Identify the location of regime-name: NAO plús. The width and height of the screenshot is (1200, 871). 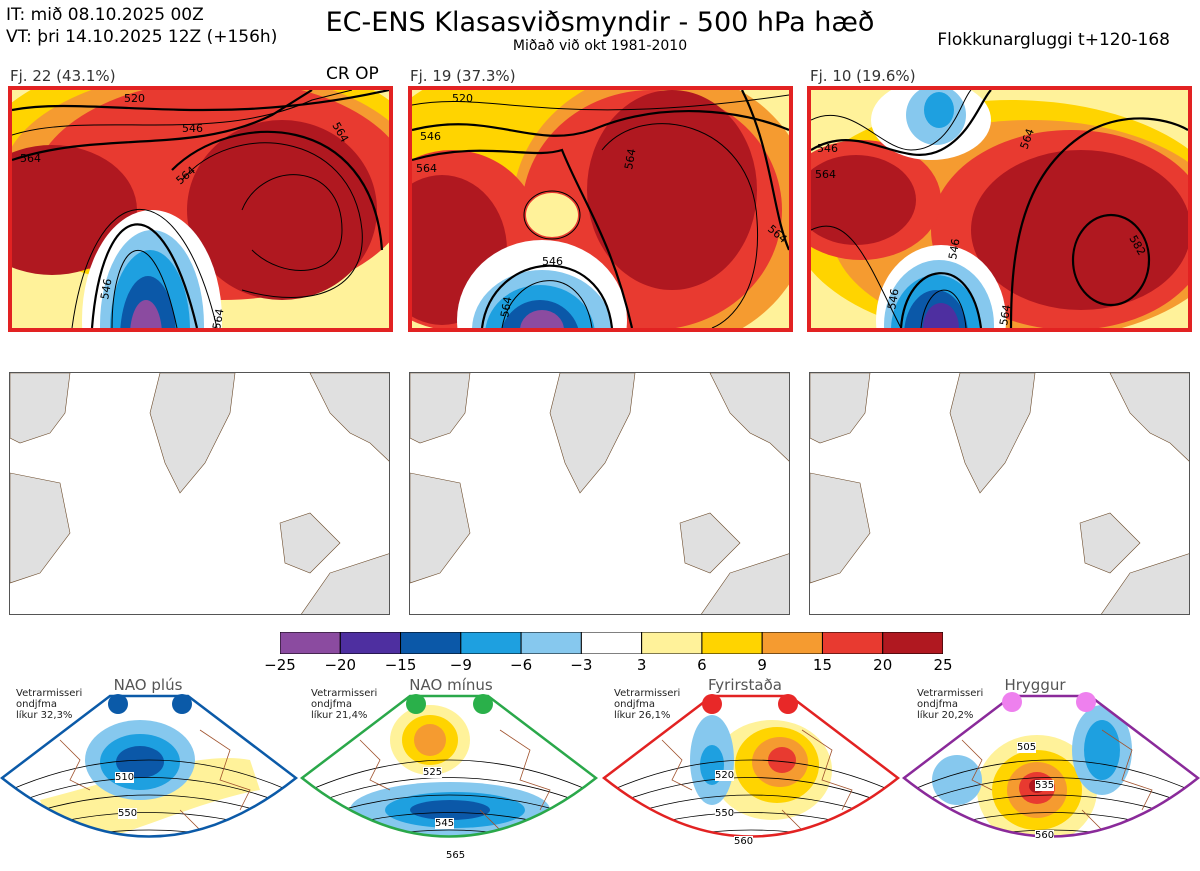
(148, 685).